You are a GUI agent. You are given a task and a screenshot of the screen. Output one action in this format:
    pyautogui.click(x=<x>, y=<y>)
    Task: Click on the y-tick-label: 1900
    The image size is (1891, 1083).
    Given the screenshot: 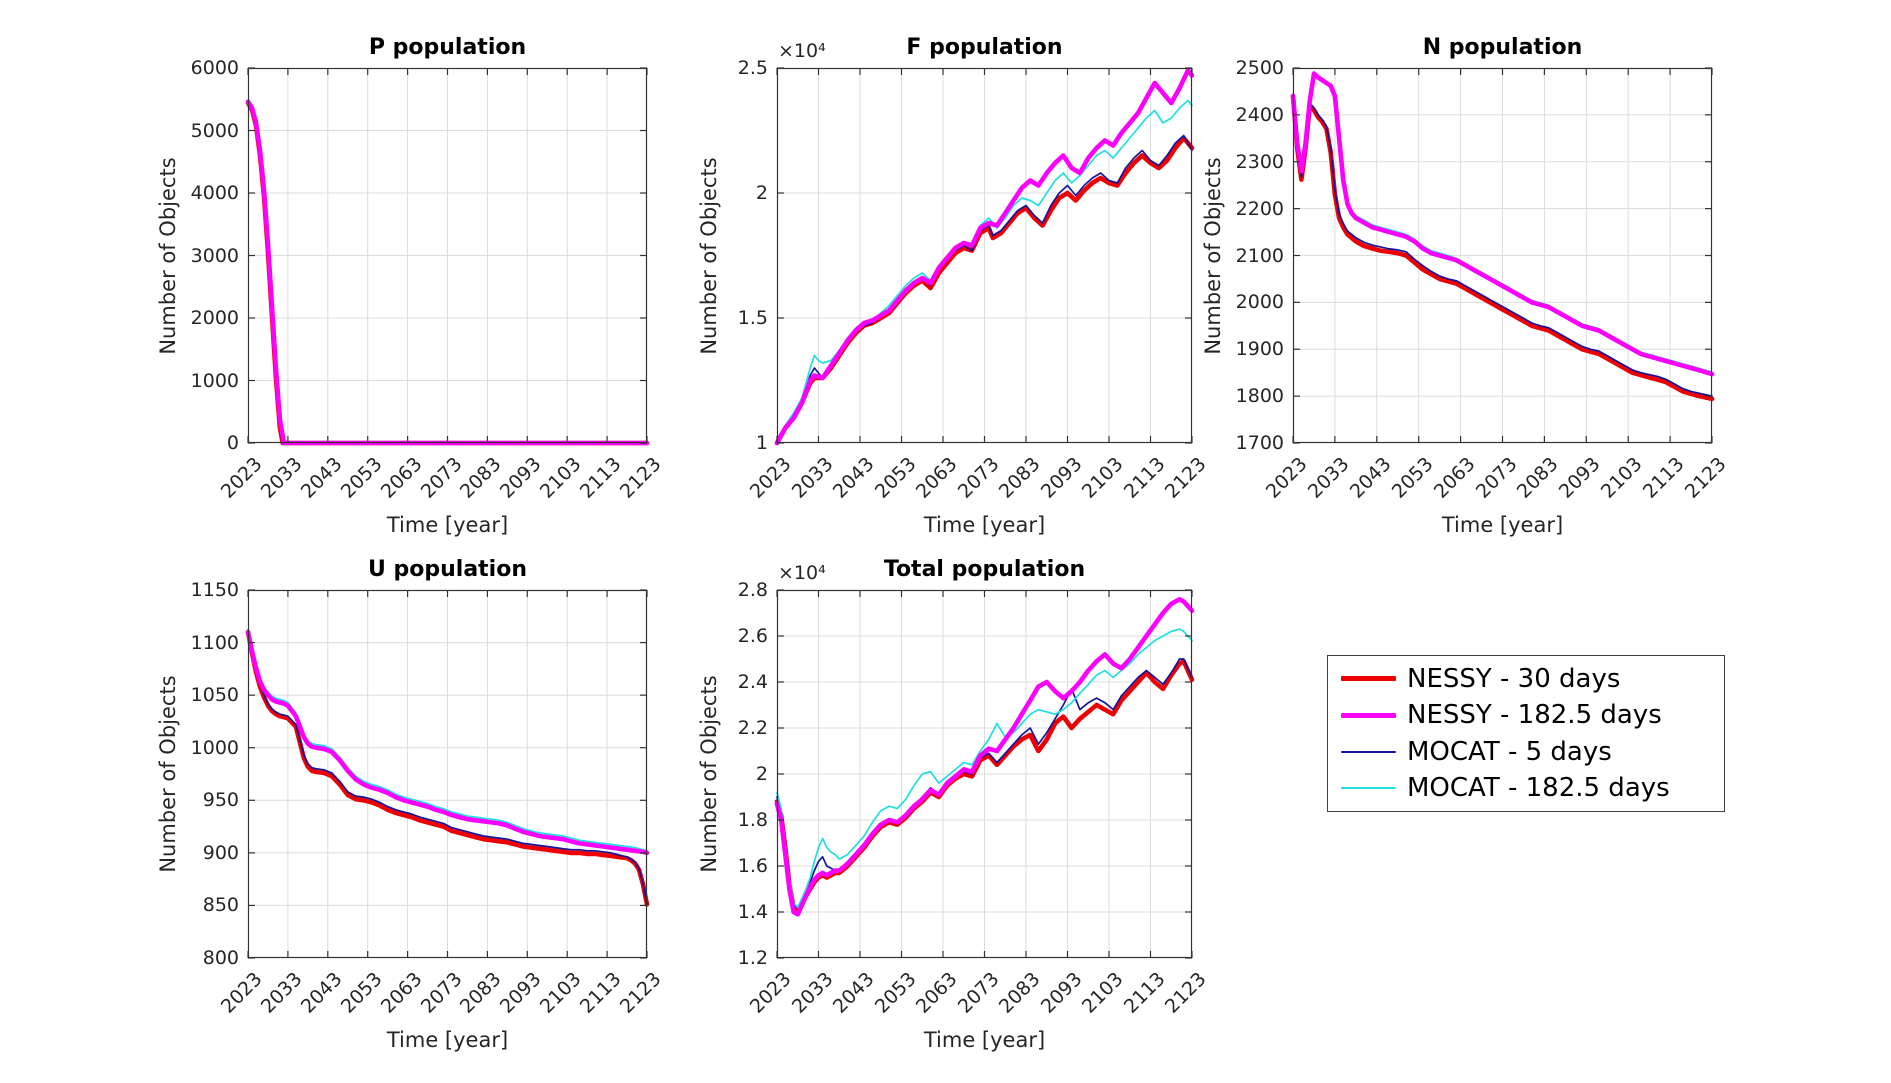 What is the action you would take?
    pyautogui.click(x=1259, y=349)
    